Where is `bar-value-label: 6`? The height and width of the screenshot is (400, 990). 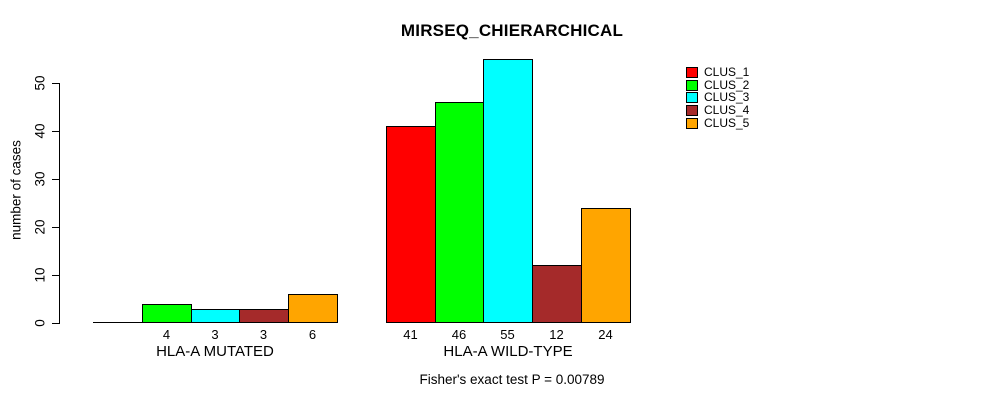
bar-value-label: 6 is located at coordinates (312, 334).